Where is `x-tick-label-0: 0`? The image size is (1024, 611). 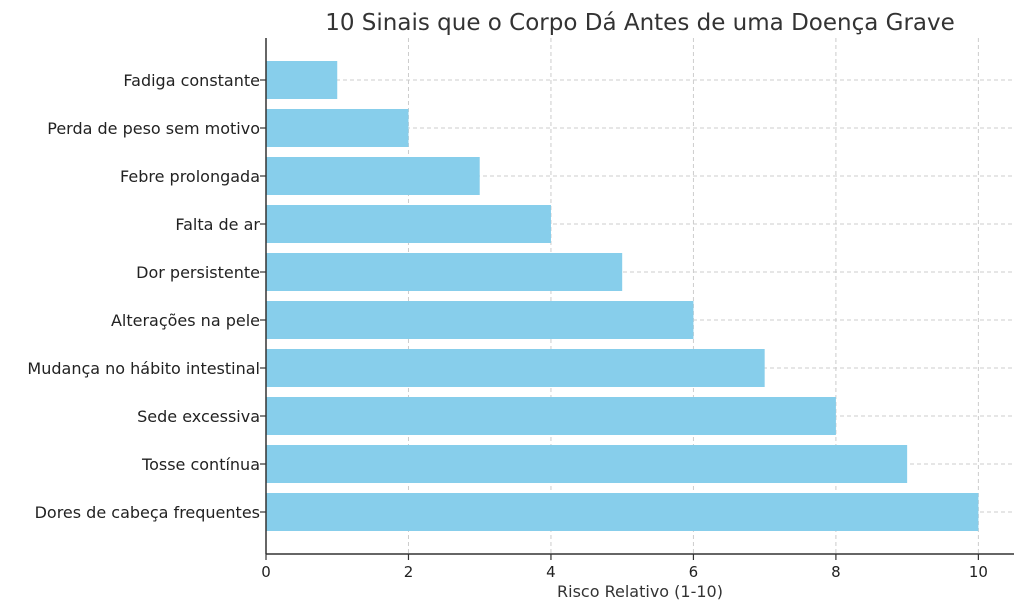 x-tick-label-0: 0 is located at coordinates (266, 572).